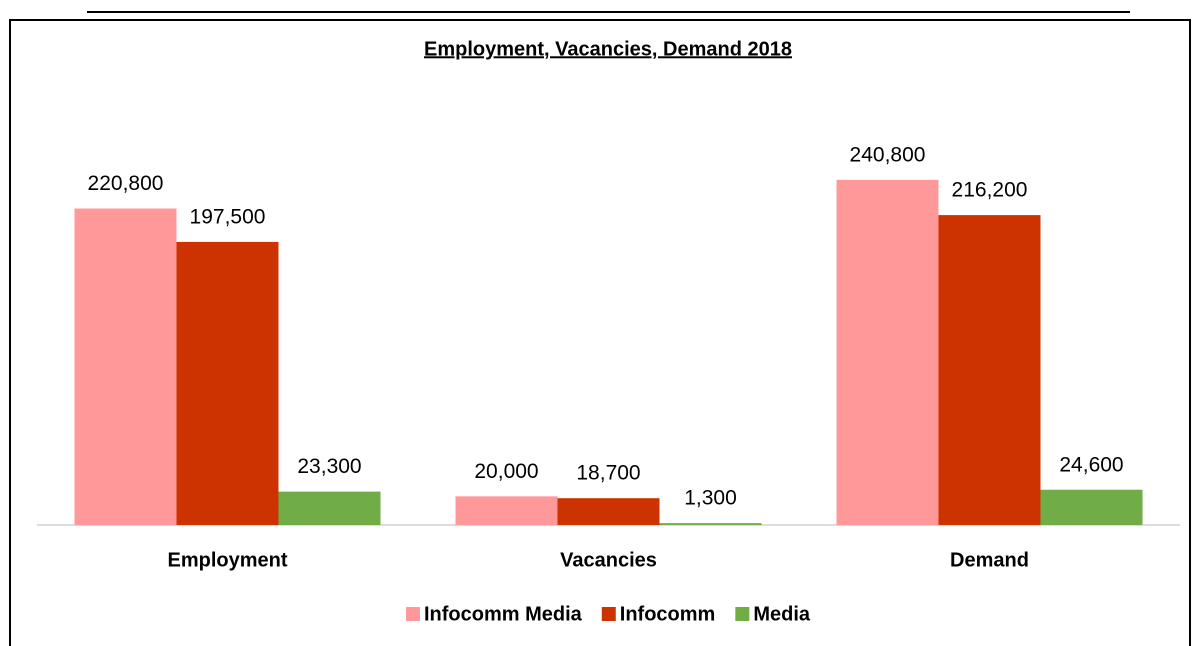 The height and width of the screenshot is (646, 1203). What do you see at coordinates (608, 560) in the screenshot?
I see `x-tick-label: Vacancies` at bounding box center [608, 560].